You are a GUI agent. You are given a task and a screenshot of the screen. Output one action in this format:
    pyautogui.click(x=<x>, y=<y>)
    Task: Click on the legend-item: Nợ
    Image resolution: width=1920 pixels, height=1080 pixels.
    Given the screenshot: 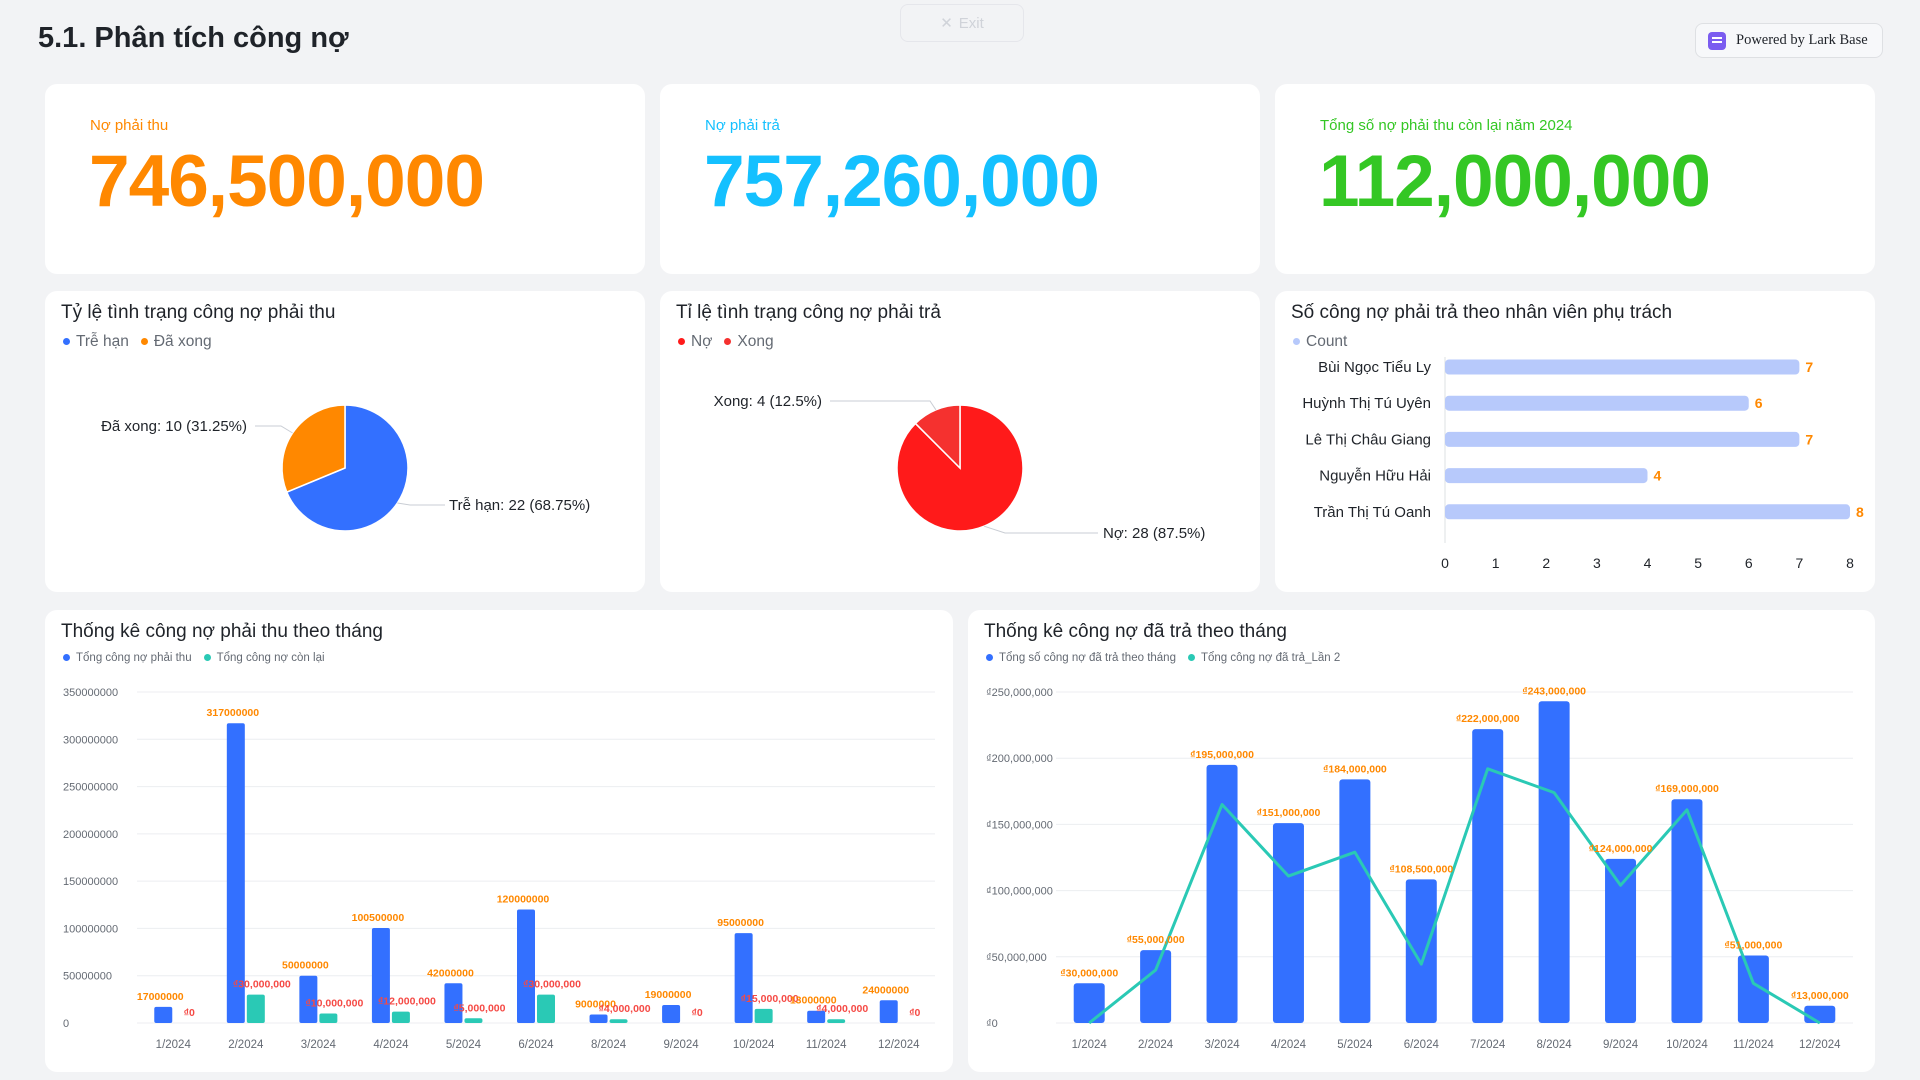 What is the action you would take?
    pyautogui.click(x=695, y=342)
    